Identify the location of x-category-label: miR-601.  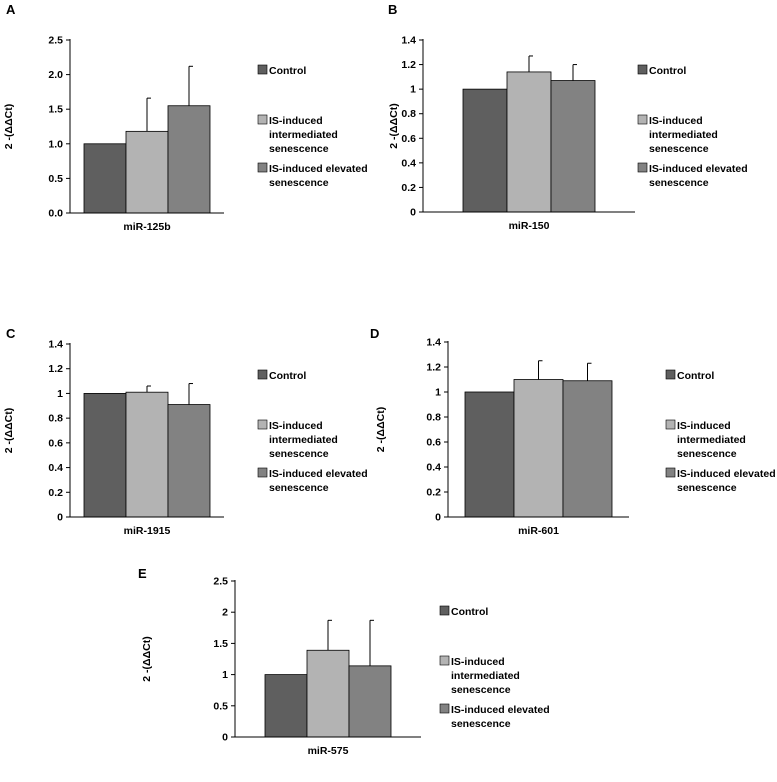
(538, 531).